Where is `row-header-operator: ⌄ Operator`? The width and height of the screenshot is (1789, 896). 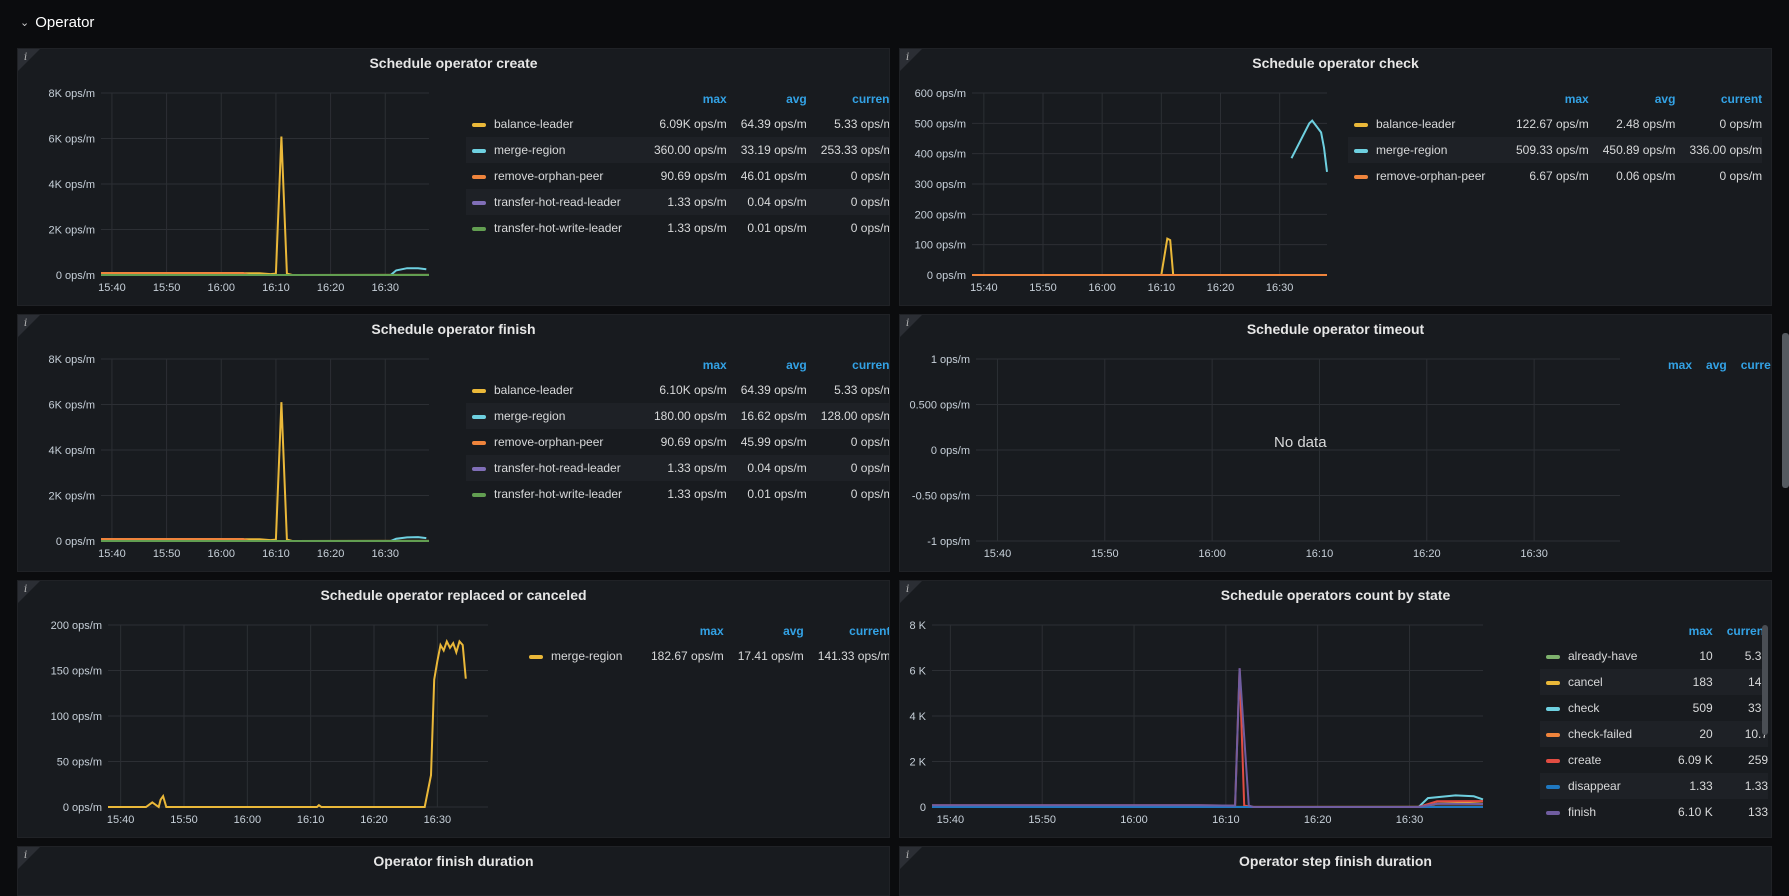 row-header-operator: ⌄ Operator is located at coordinates (57, 22).